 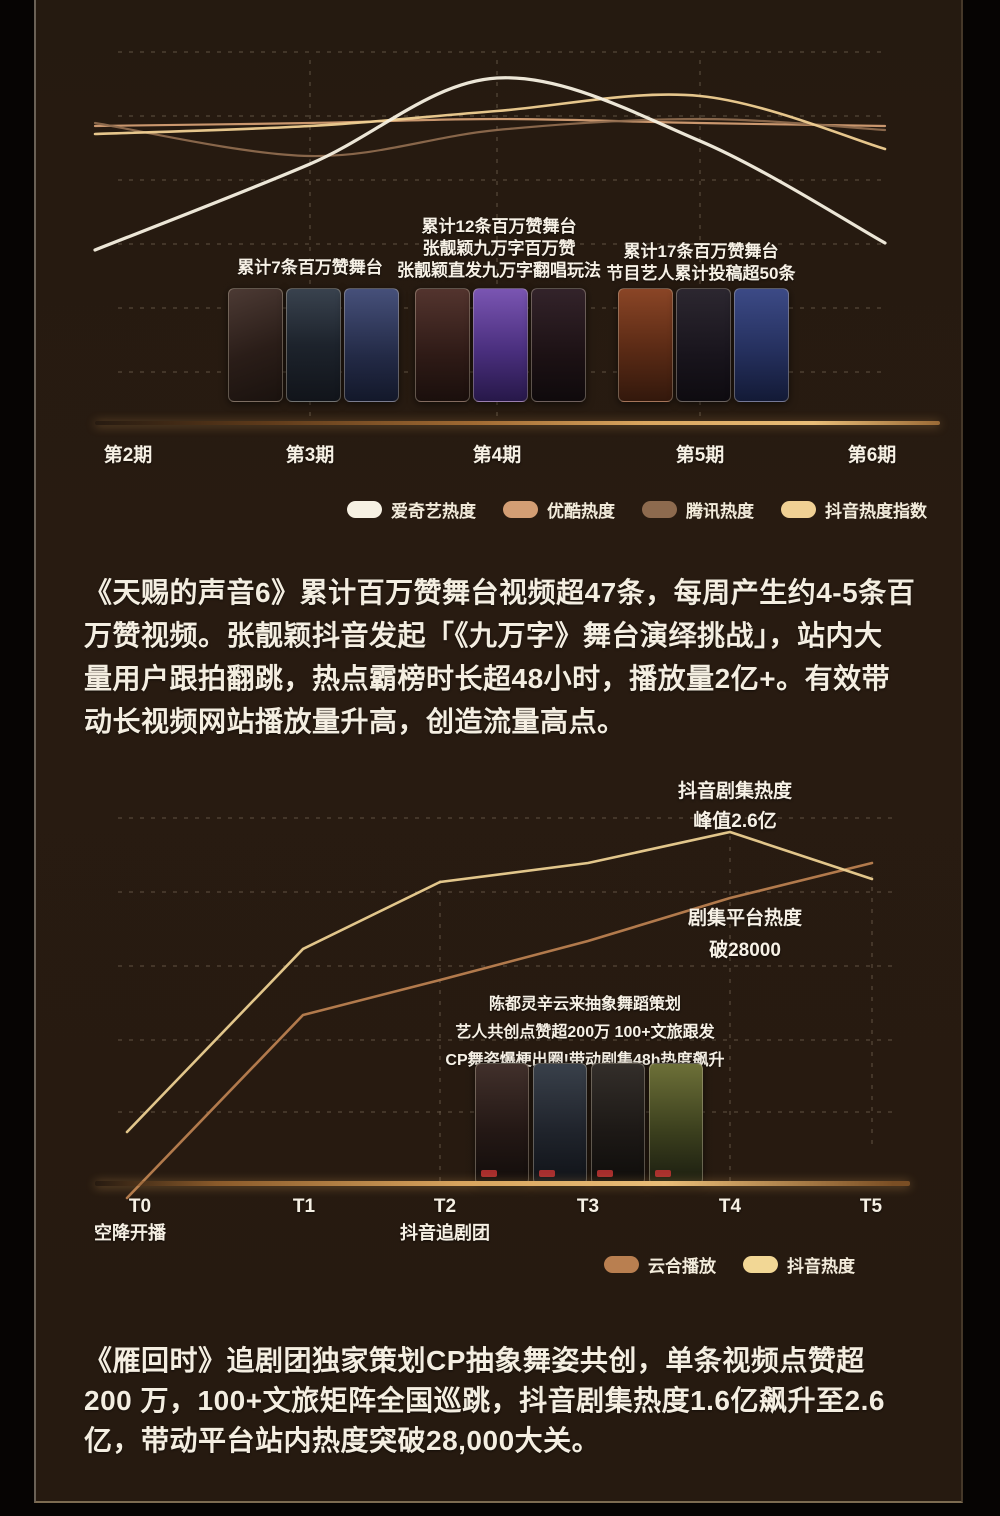 I want to click on chart1-annotation-ep3: 累计7条百万赞舞台, so click(x=309, y=268).